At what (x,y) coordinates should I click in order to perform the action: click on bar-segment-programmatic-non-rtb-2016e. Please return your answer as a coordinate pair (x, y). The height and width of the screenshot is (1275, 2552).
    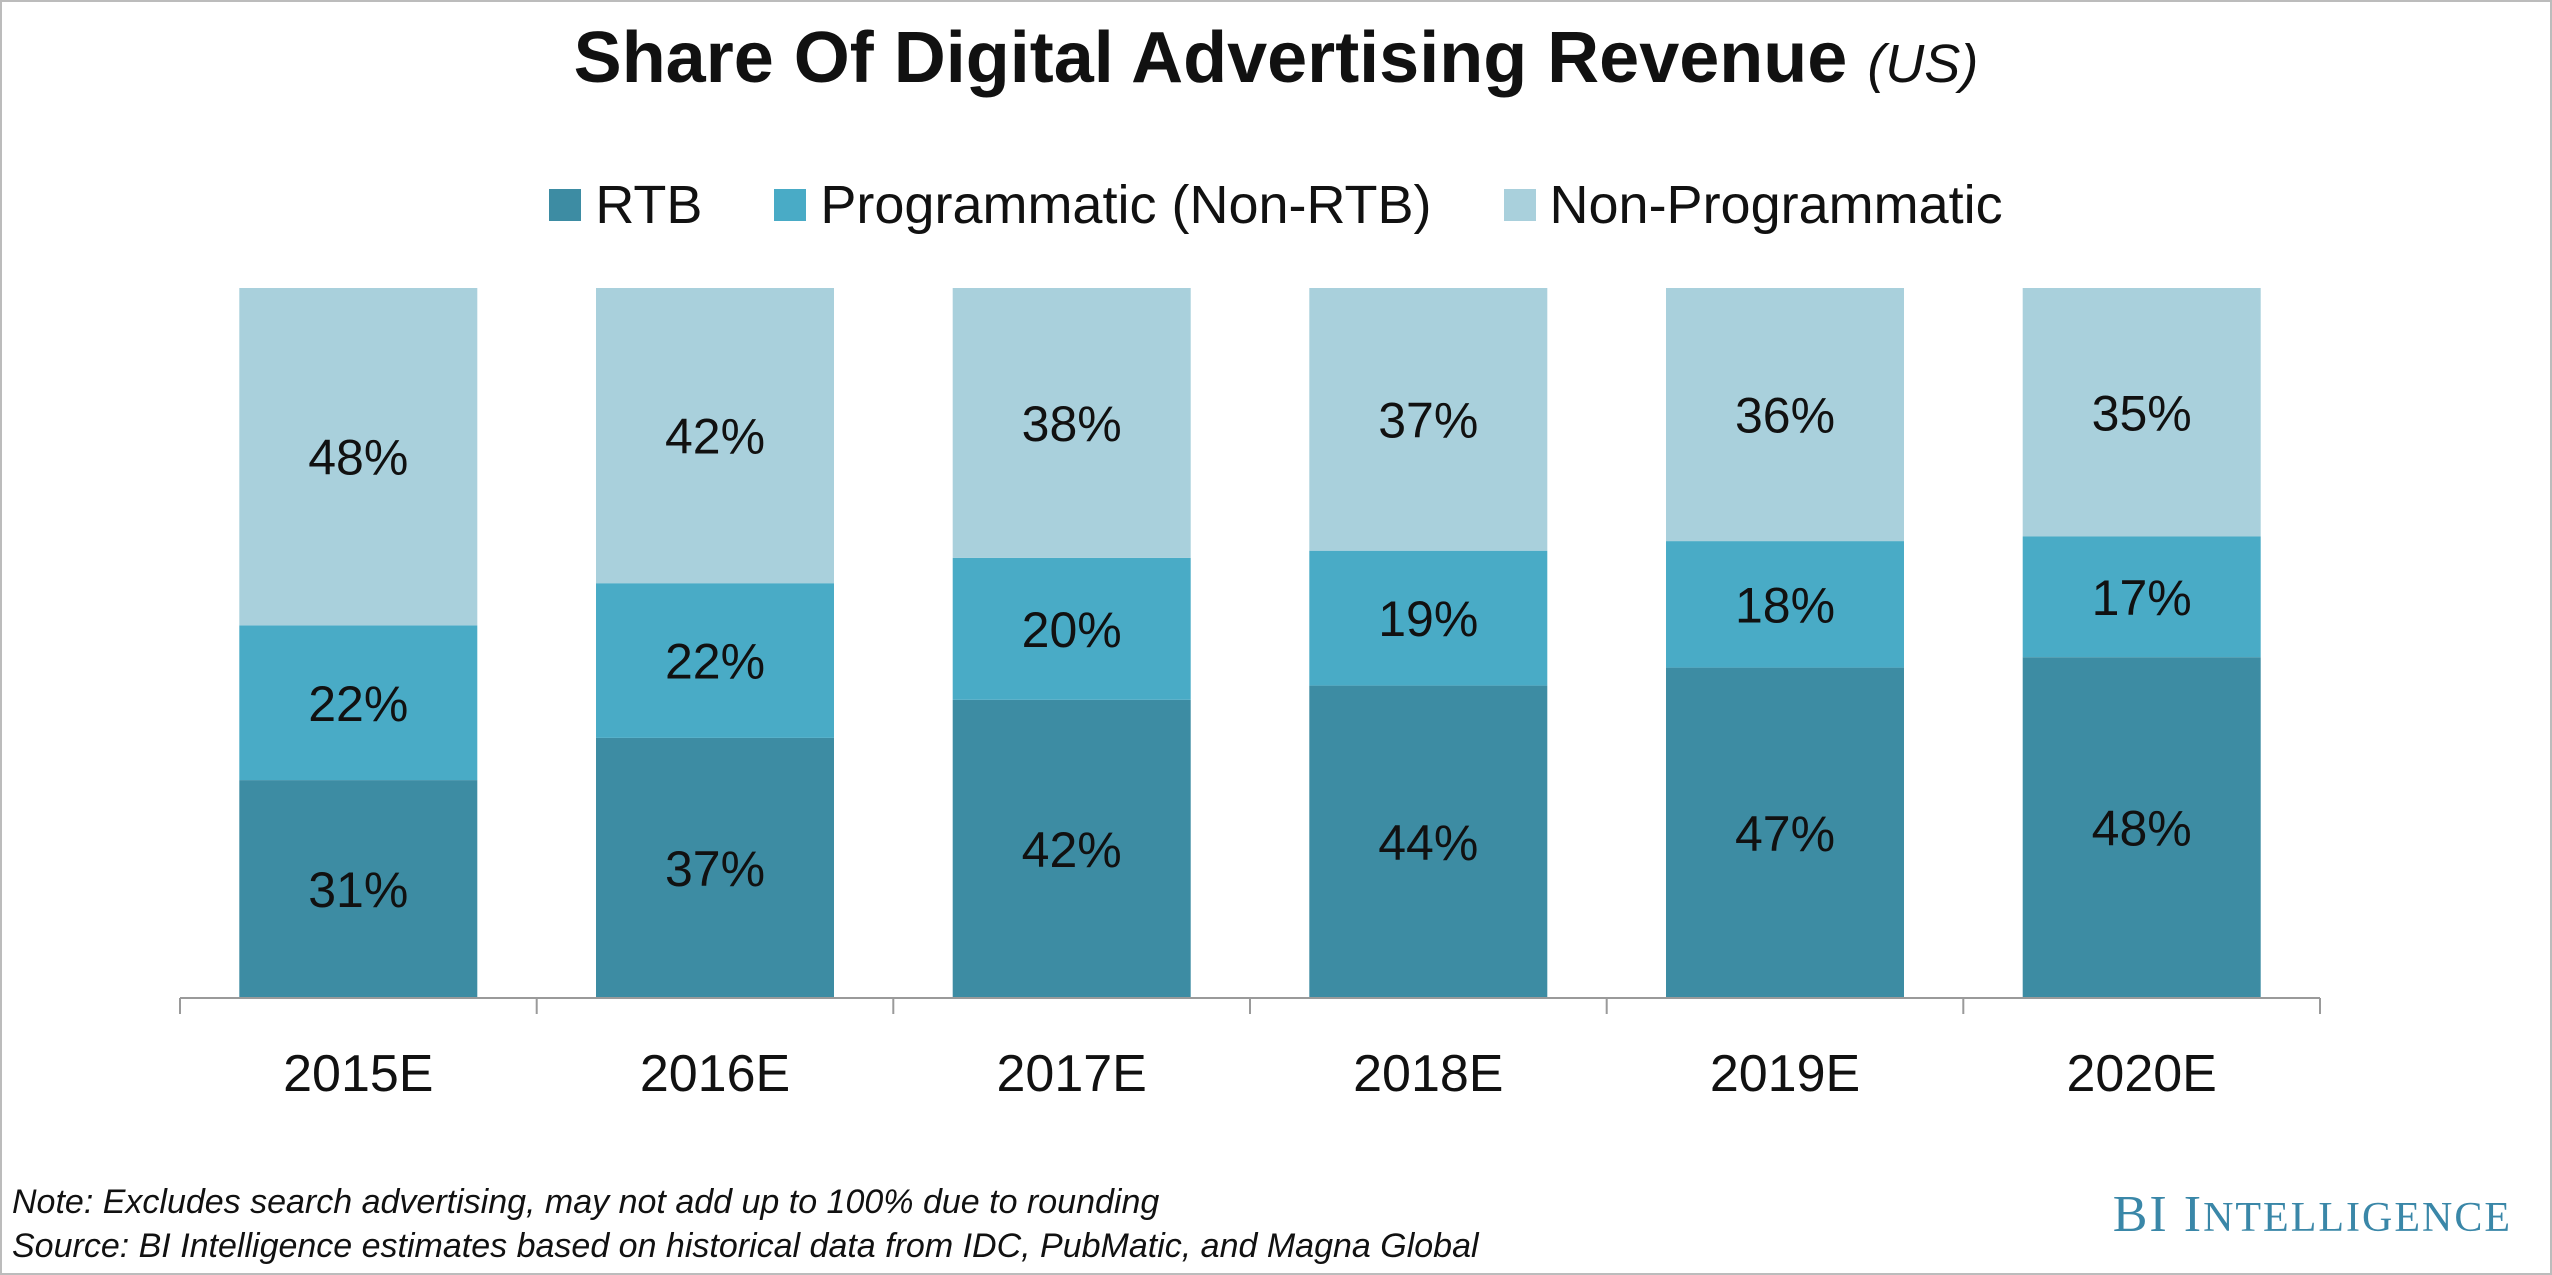
    Looking at the image, I should click on (715, 660).